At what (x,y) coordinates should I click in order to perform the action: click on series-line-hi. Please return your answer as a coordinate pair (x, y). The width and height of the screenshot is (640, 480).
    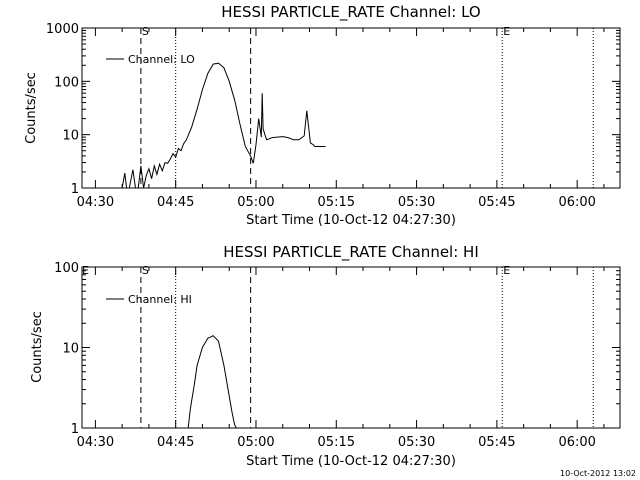
    Looking at the image, I should click on (212, 382).